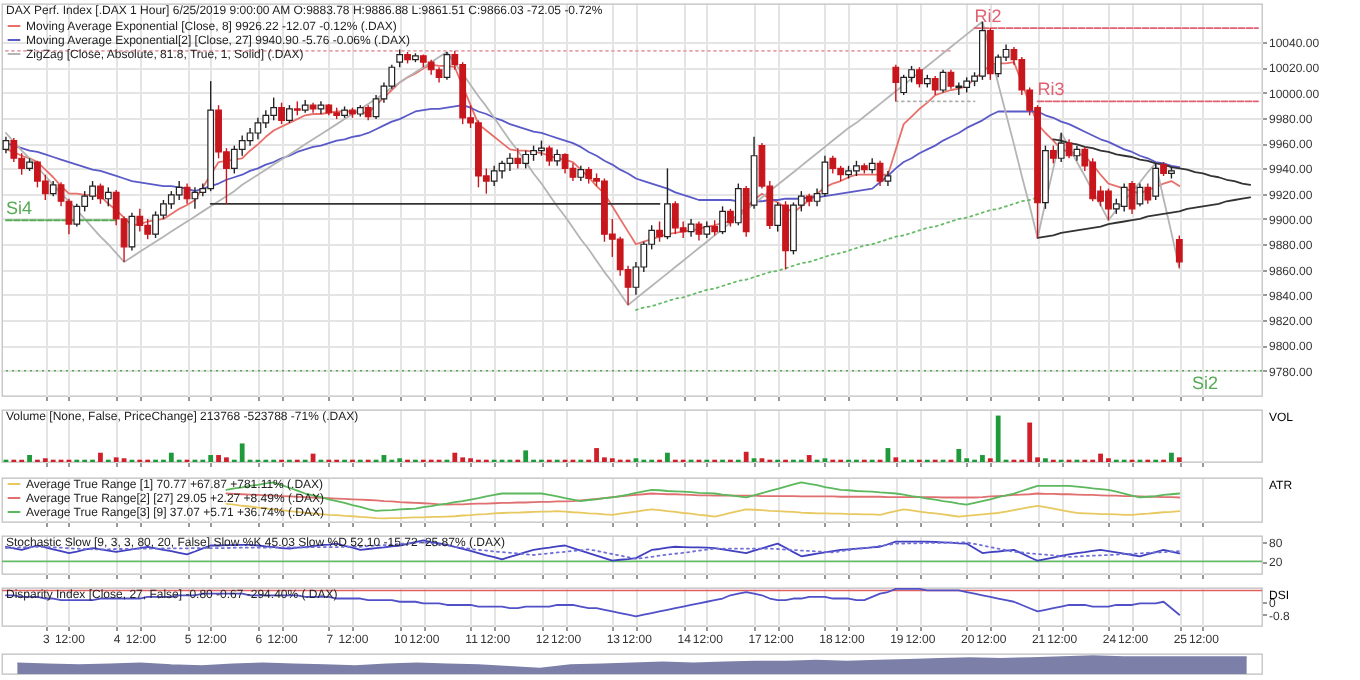  What do you see at coordinates (18, 208) in the screenshot?
I see `series-label: Si4` at bounding box center [18, 208].